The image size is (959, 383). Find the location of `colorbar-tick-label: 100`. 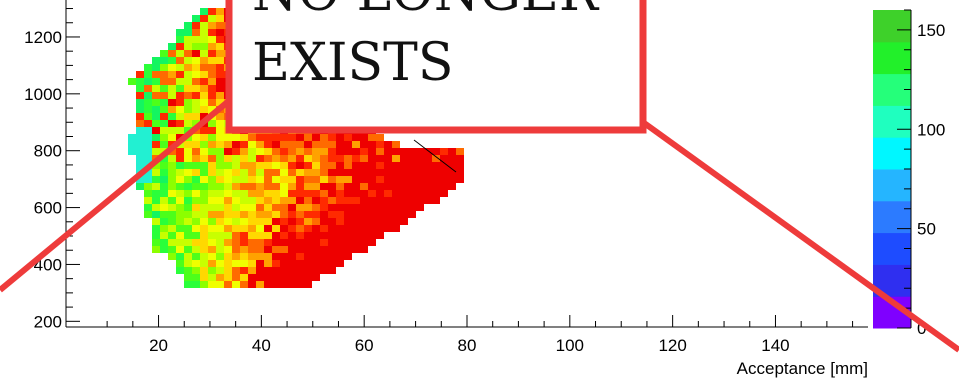

colorbar-tick-label: 100 is located at coordinates (931, 129).